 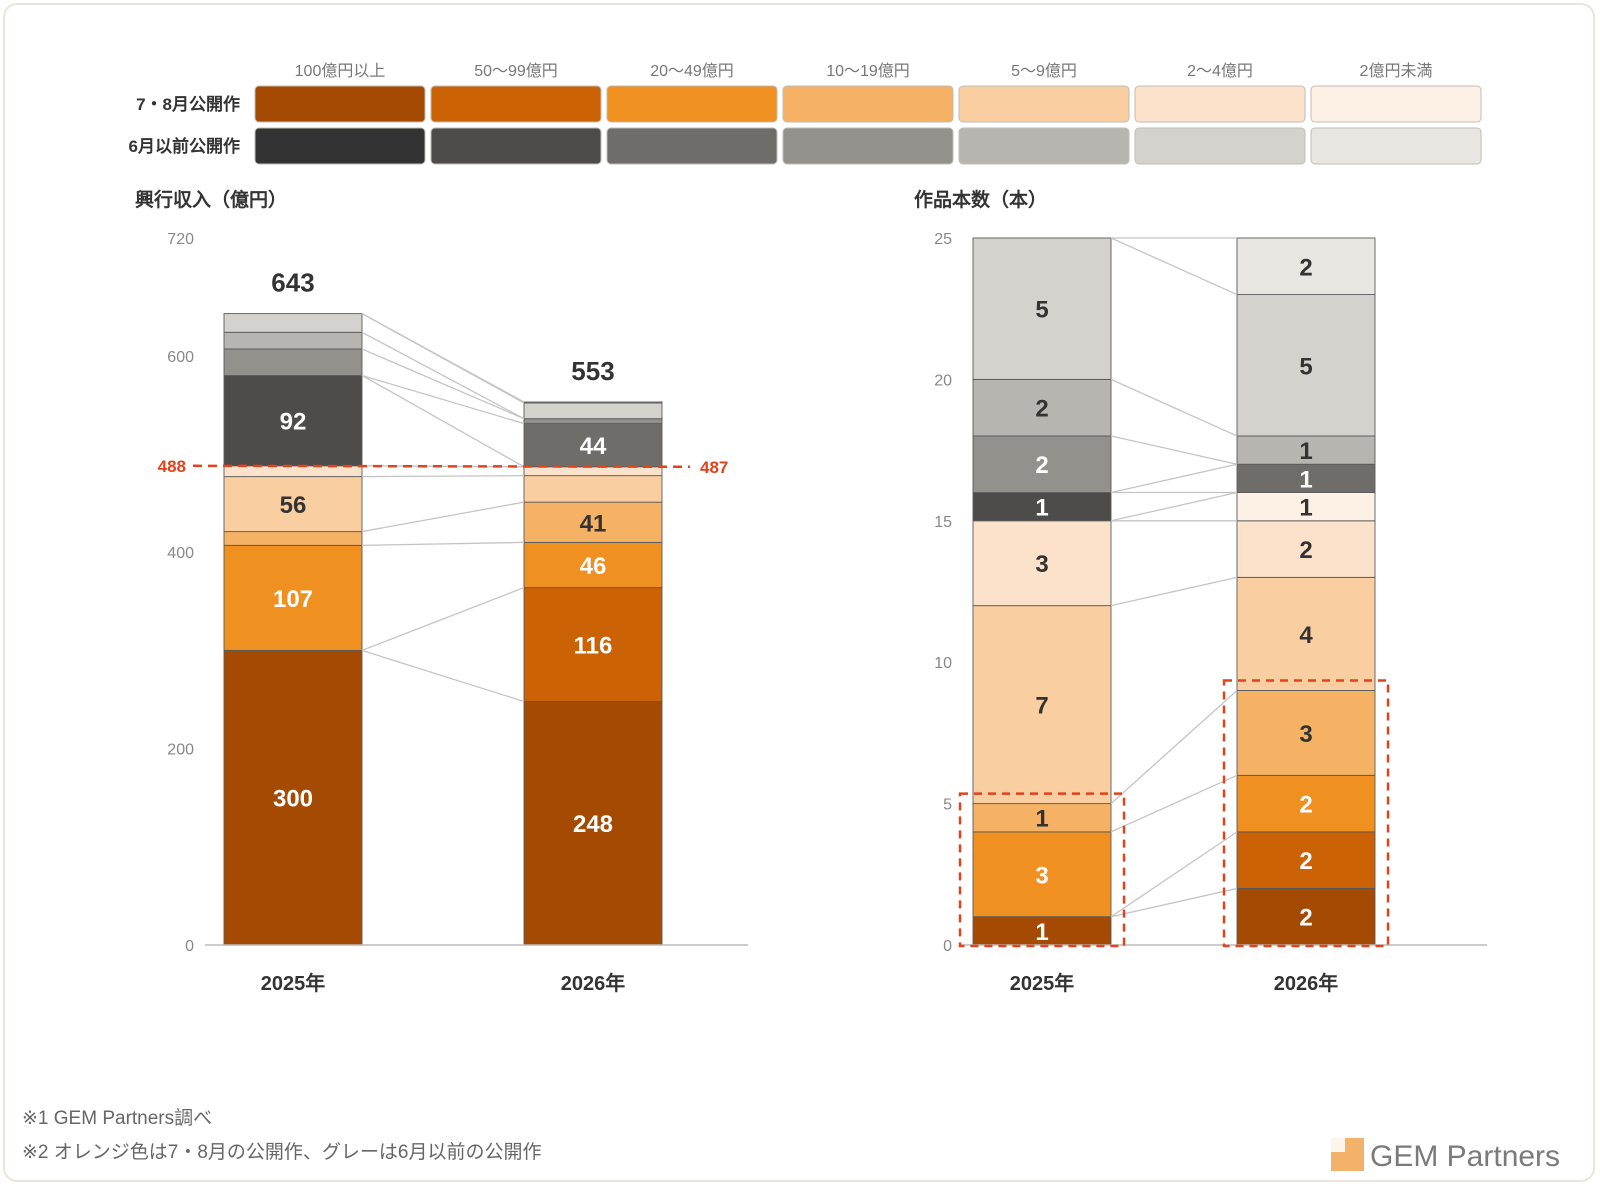 I want to click on reference-line, so click(x=441, y=466).